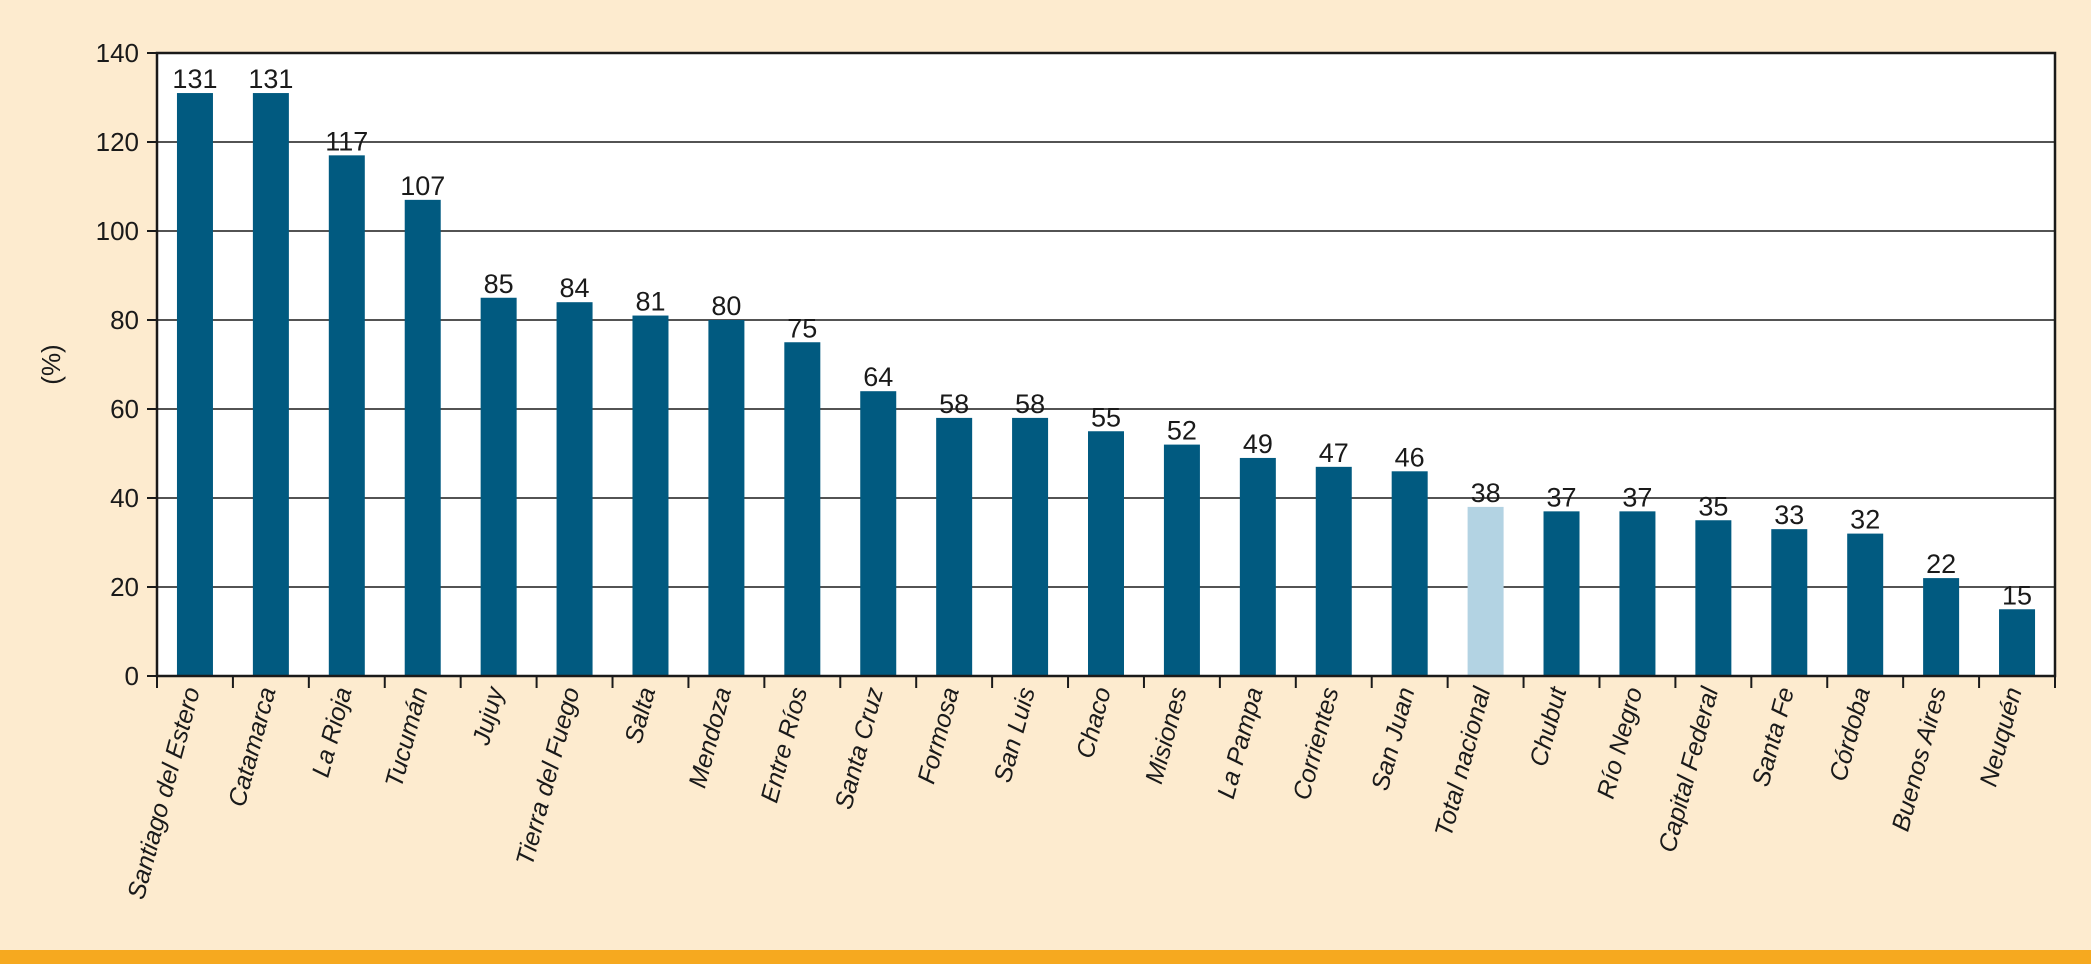  Describe the element at coordinates (124, 409) in the screenshot. I see `y-tick-label: 60` at that location.